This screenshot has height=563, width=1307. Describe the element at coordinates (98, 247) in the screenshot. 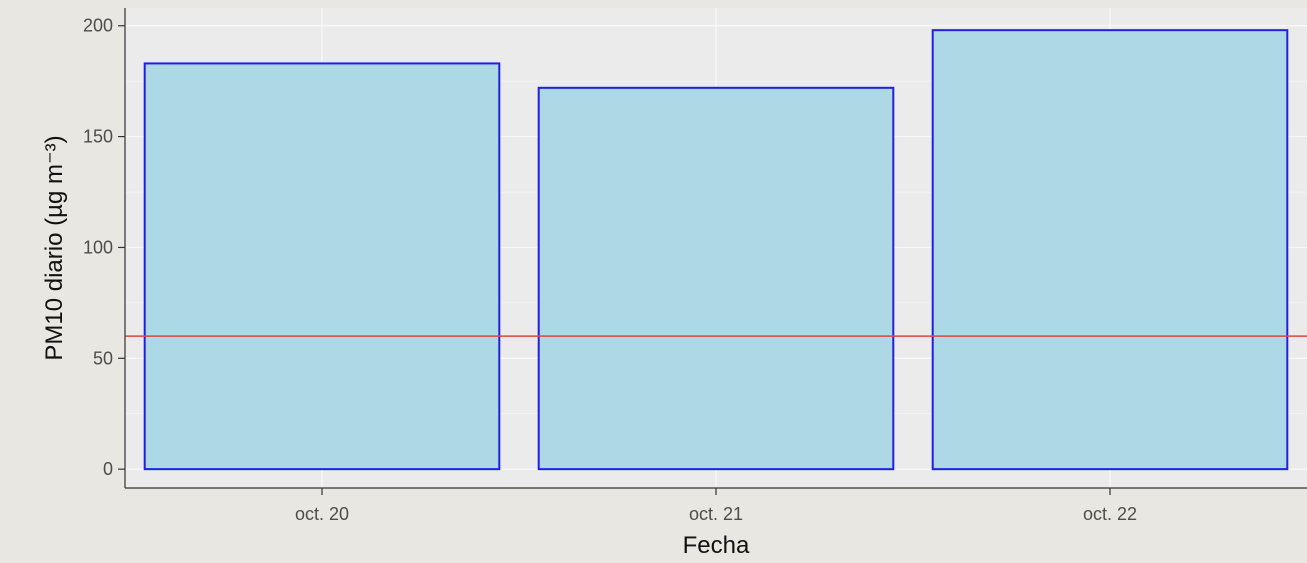

I see `y-tick-label: 100` at that location.